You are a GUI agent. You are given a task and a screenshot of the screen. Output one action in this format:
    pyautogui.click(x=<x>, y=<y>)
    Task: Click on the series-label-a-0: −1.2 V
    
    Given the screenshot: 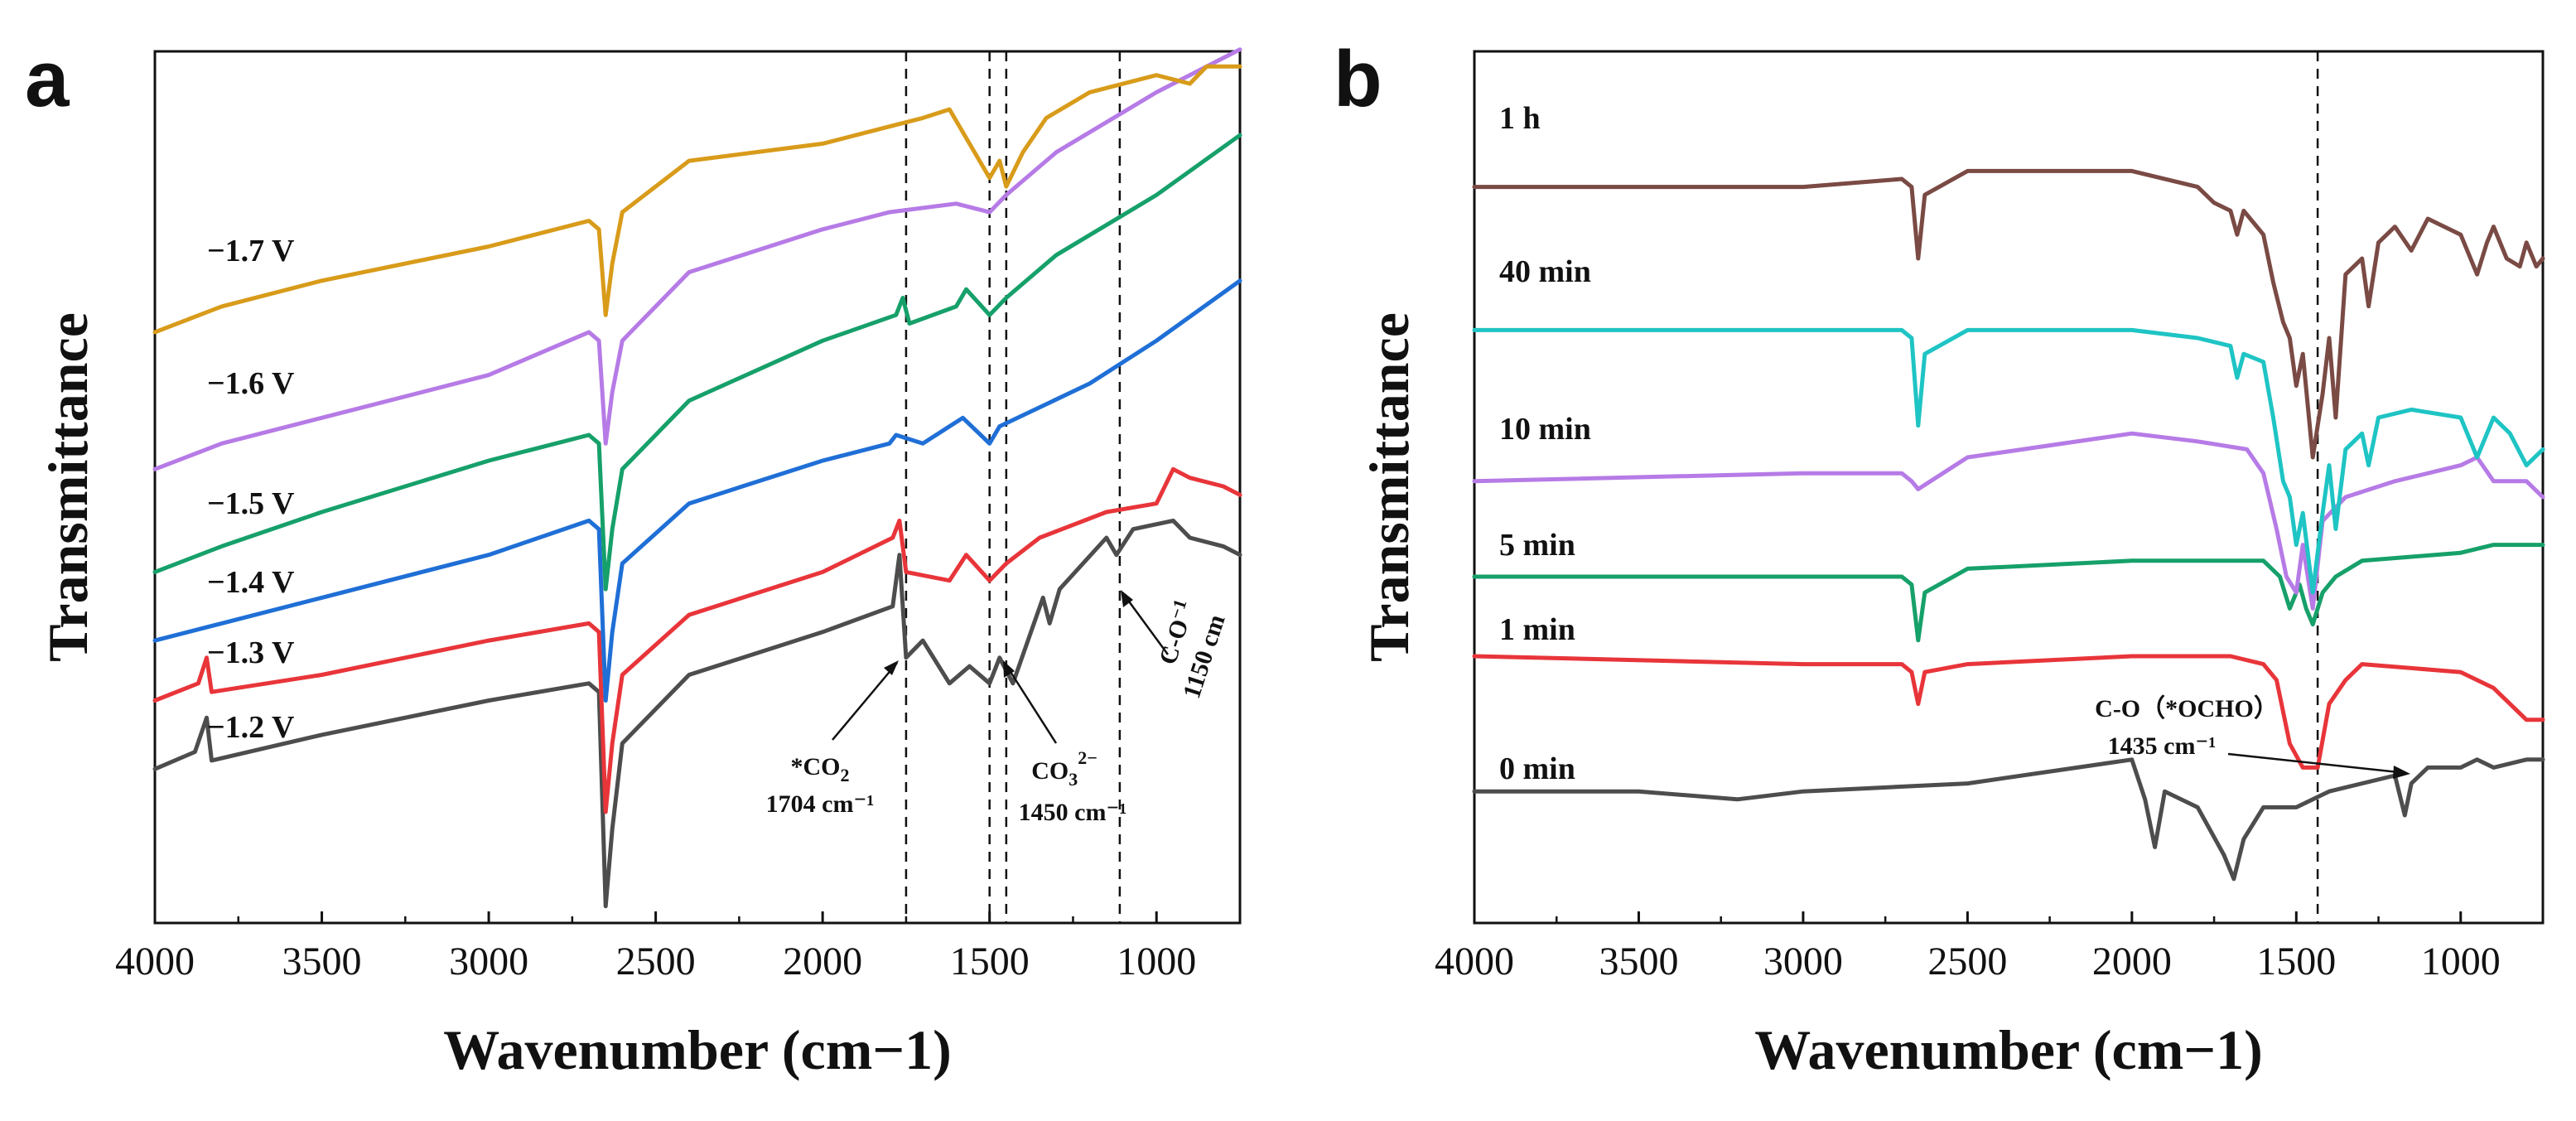 What is the action you would take?
    pyautogui.click(x=251, y=727)
    